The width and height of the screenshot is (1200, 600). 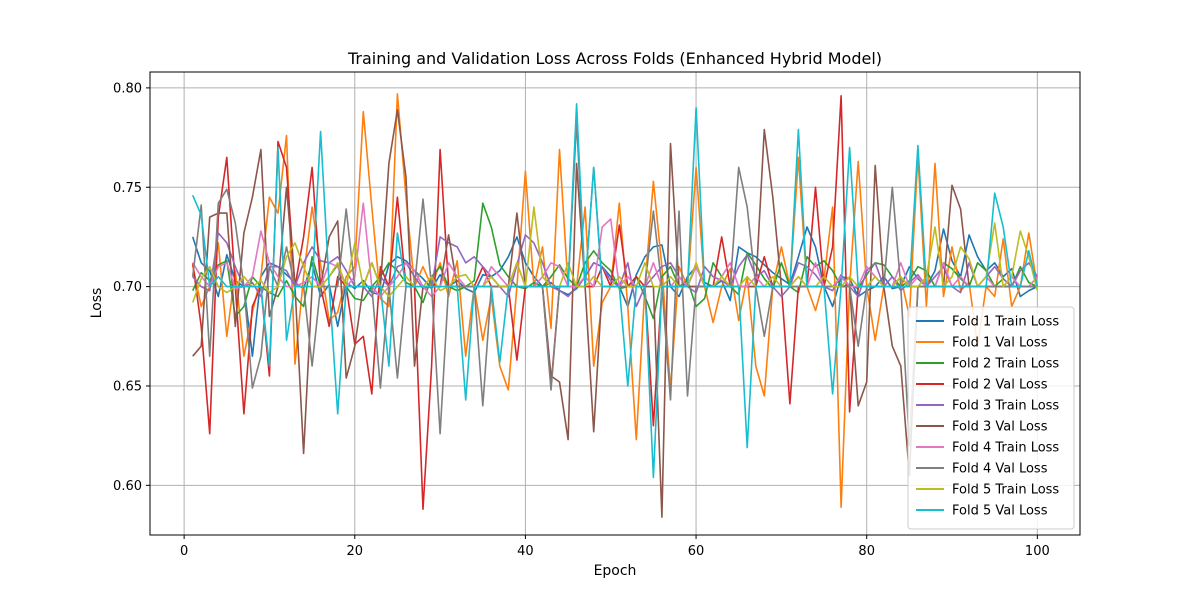 I want to click on legend-label: Fold 3 Val Loss, so click(x=1000, y=427).